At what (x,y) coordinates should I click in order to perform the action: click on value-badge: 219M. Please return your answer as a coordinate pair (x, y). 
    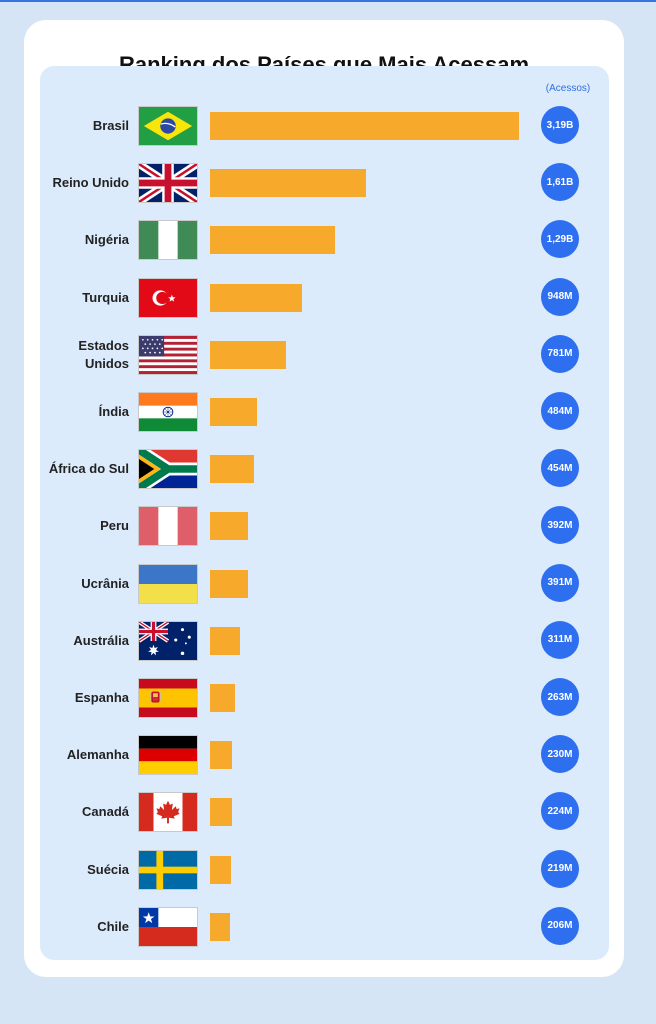
    Looking at the image, I should click on (560, 868).